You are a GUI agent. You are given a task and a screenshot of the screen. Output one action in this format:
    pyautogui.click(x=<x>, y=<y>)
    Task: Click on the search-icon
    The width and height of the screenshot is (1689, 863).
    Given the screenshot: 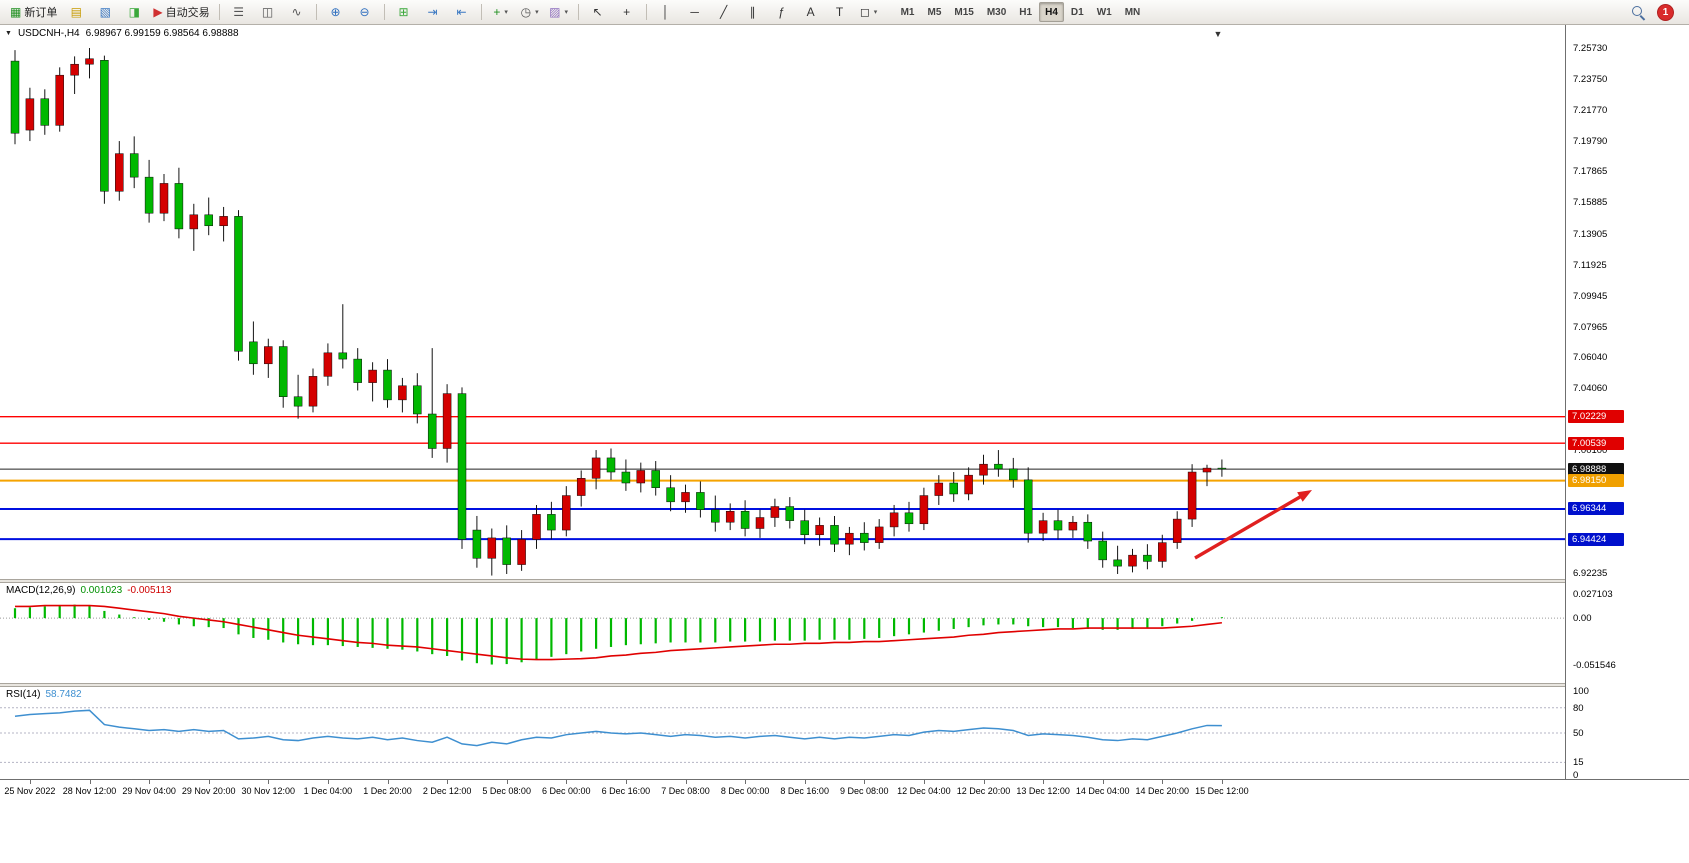 What is the action you would take?
    pyautogui.click(x=1638, y=12)
    